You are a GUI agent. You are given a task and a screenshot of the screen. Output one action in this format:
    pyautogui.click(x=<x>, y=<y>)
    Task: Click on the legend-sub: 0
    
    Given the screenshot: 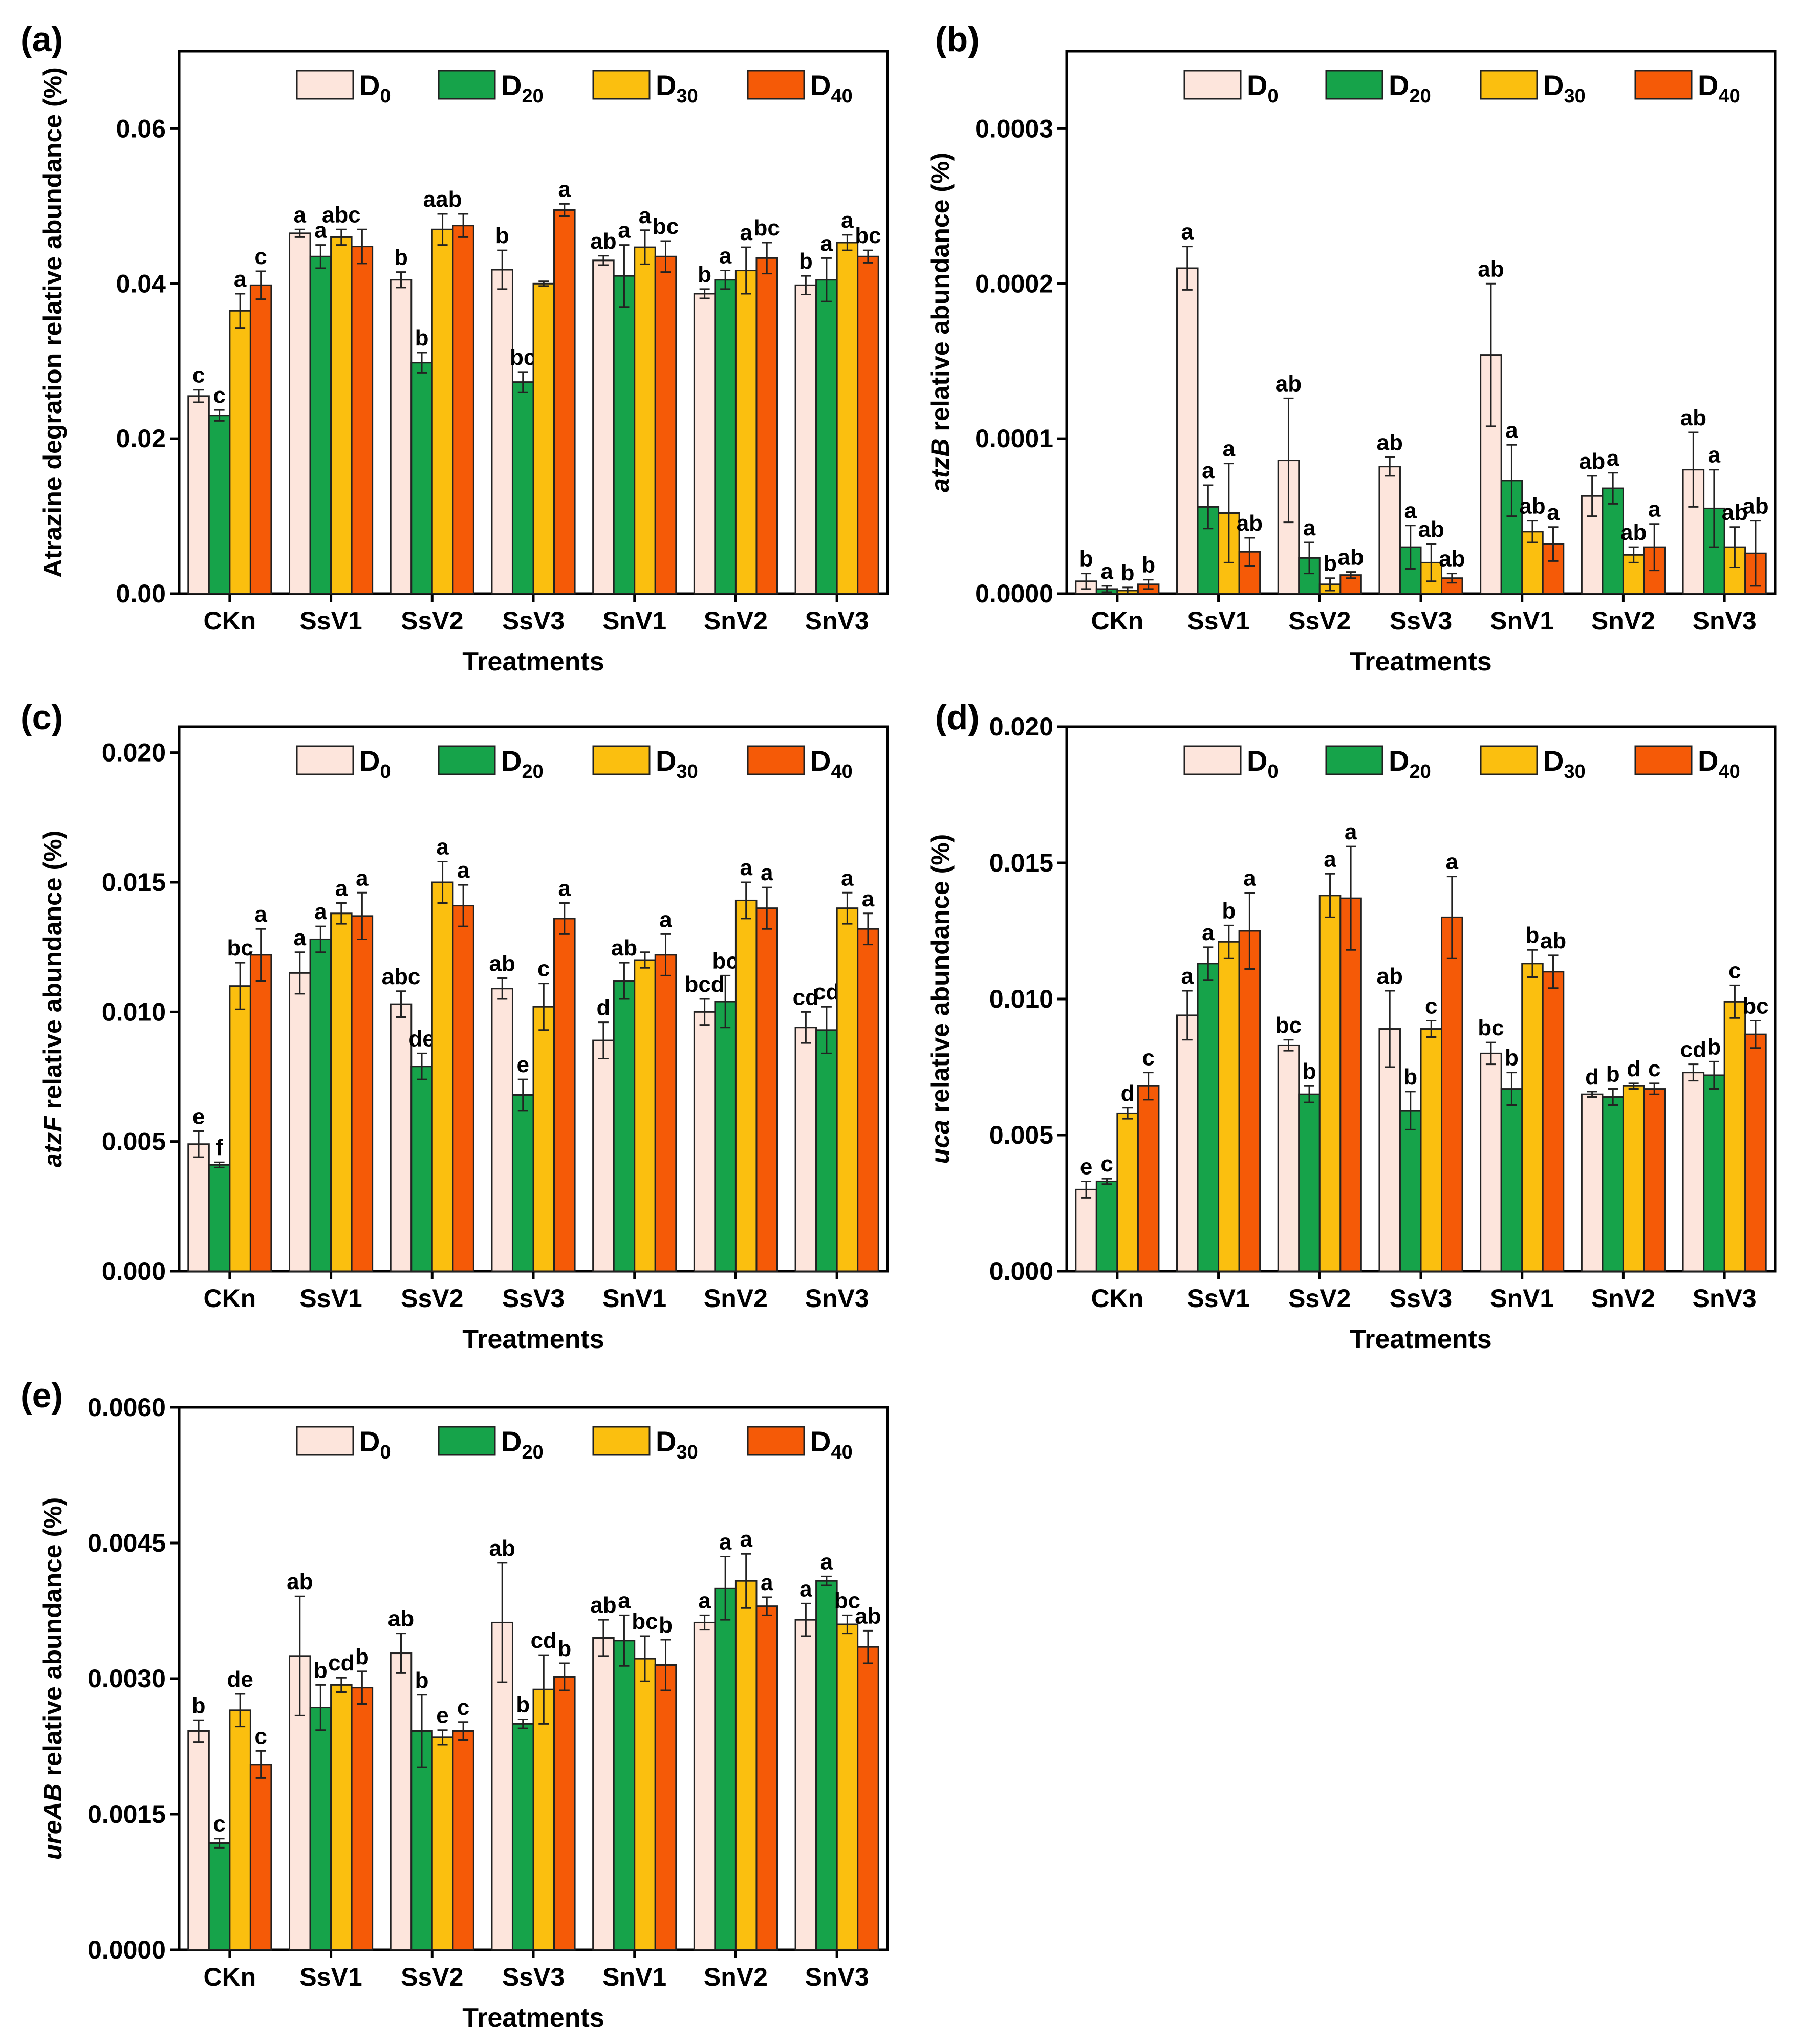 What is the action you would take?
    pyautogui.click(x=386, y=771)
    